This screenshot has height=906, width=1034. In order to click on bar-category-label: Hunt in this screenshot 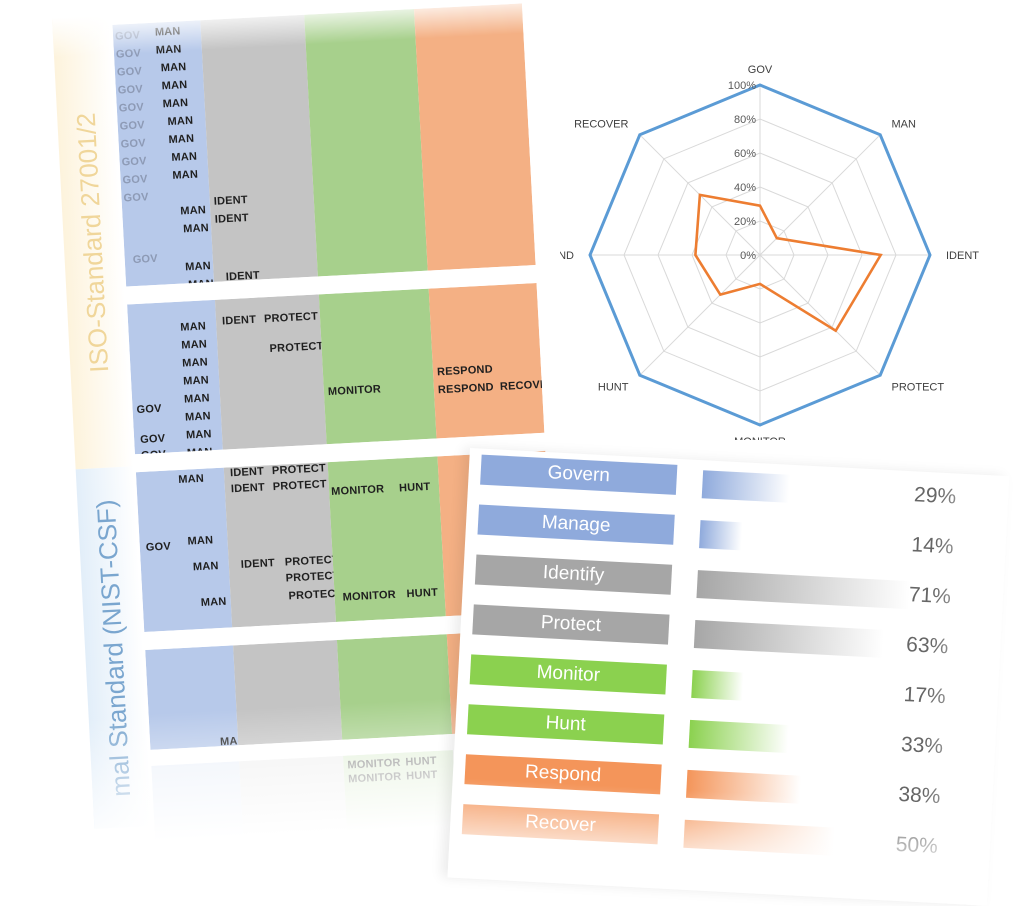, I will do `click(566, 724)`.